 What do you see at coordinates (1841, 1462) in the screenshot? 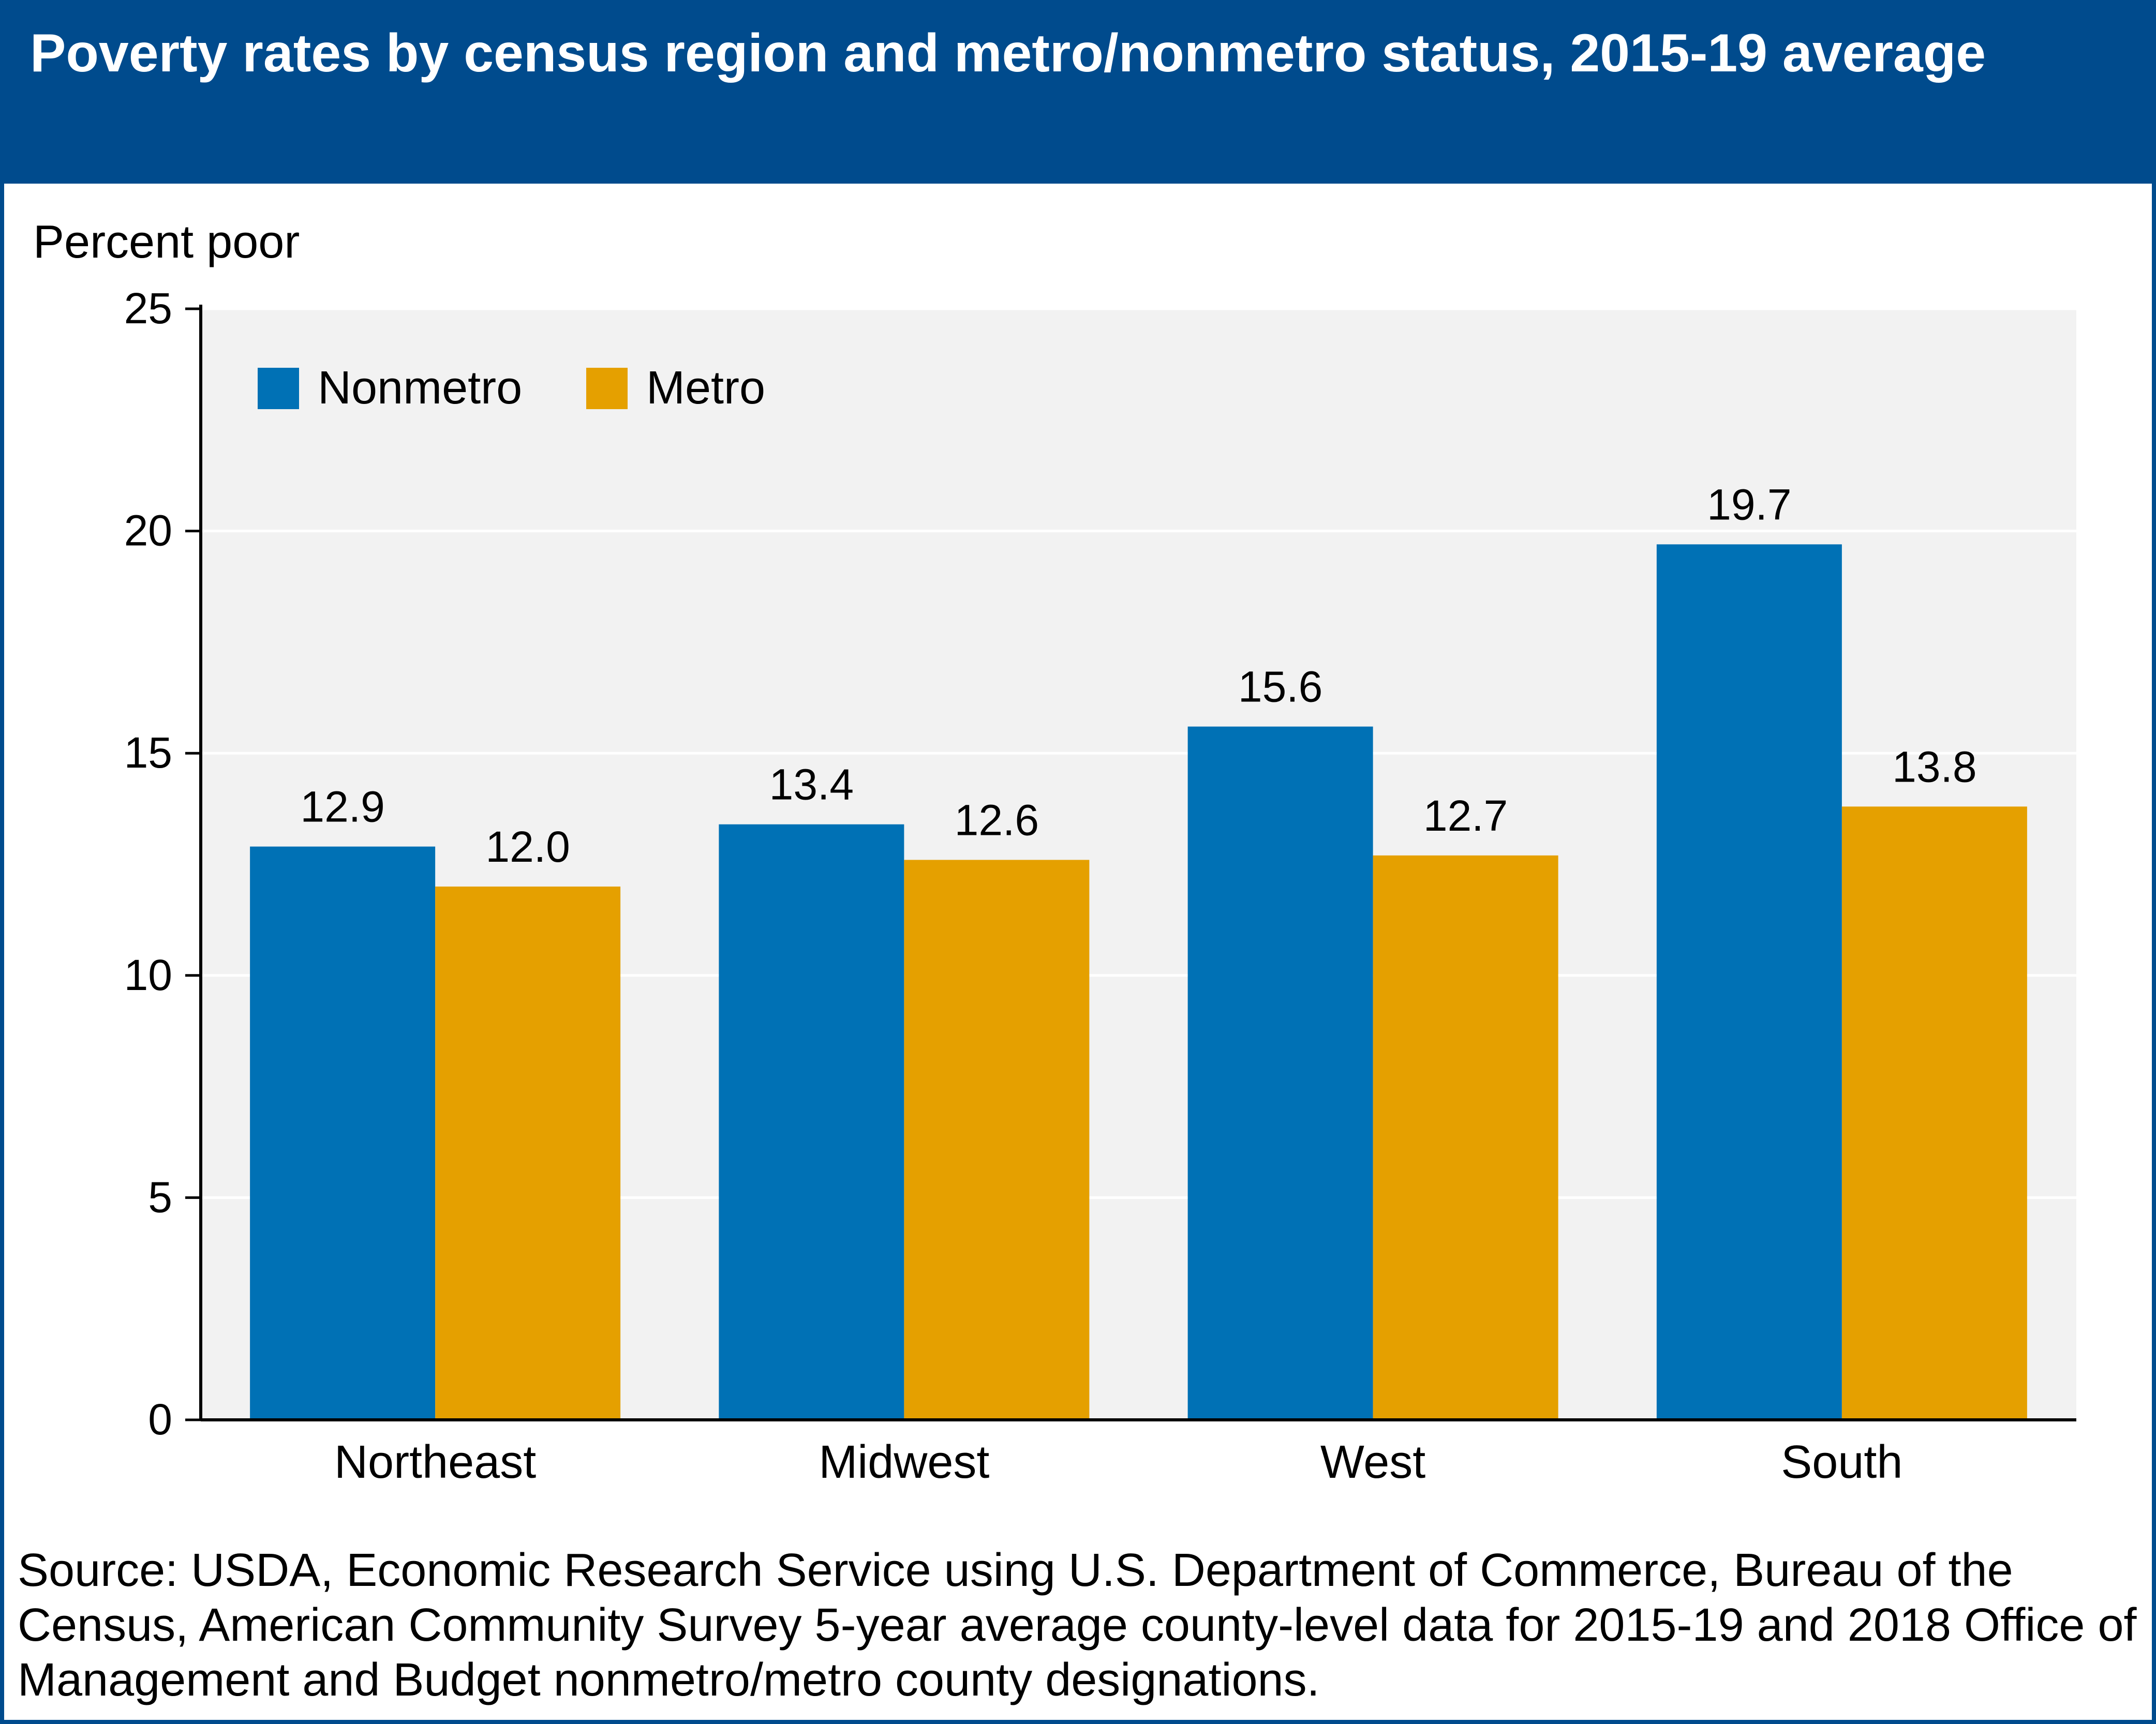
I see `x-tick-label-south: South` at bounding box center [1841, 1462].